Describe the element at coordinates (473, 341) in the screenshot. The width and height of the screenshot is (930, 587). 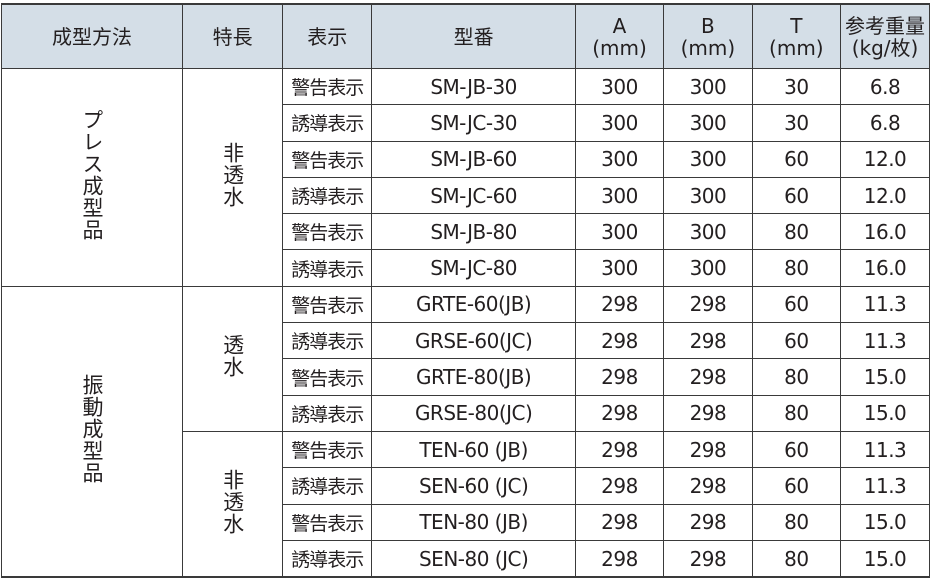
I see `model-cell: GRSE-60(JC)` at that location.